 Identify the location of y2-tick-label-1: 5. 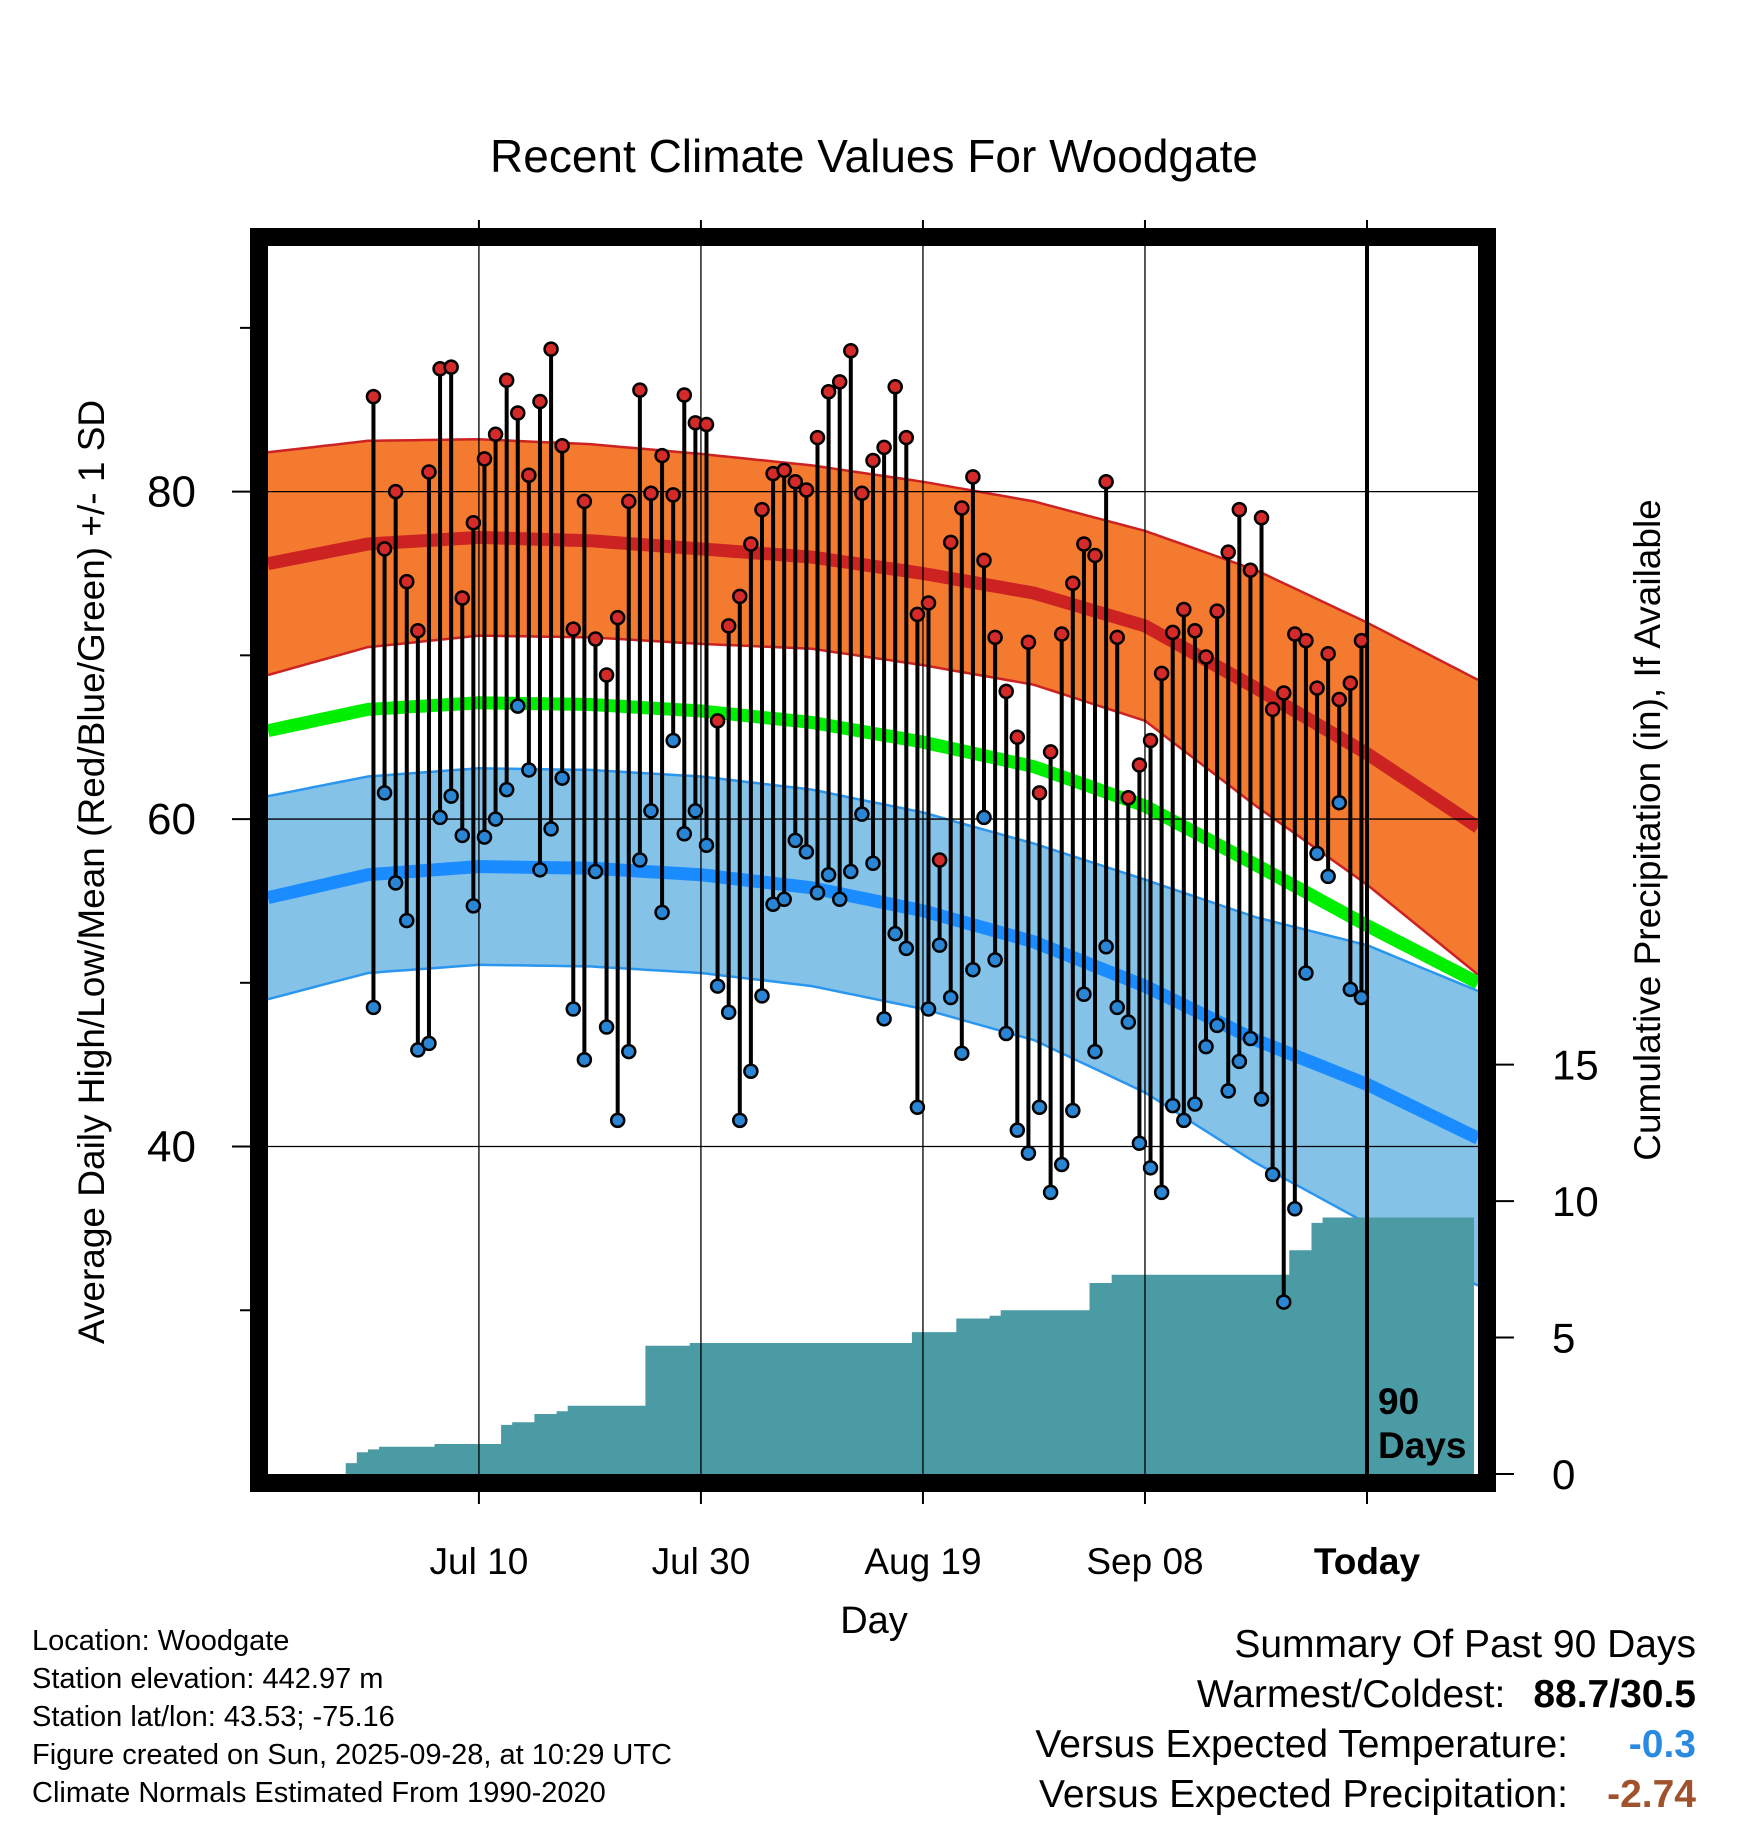
(1563, 1338).